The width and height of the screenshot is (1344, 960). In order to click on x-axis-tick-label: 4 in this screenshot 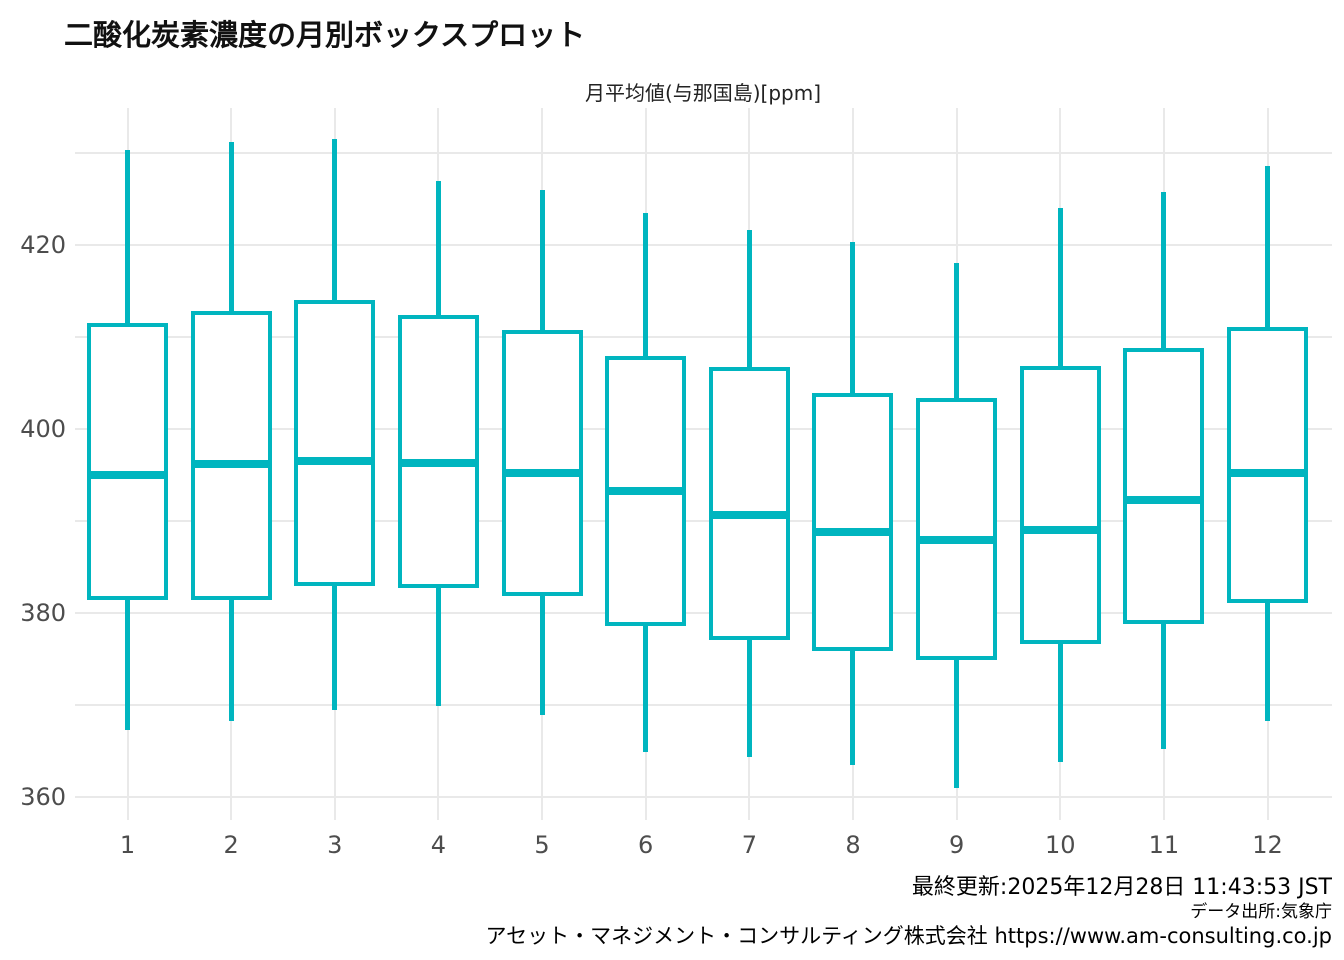, I will do `click(438, 845)`.